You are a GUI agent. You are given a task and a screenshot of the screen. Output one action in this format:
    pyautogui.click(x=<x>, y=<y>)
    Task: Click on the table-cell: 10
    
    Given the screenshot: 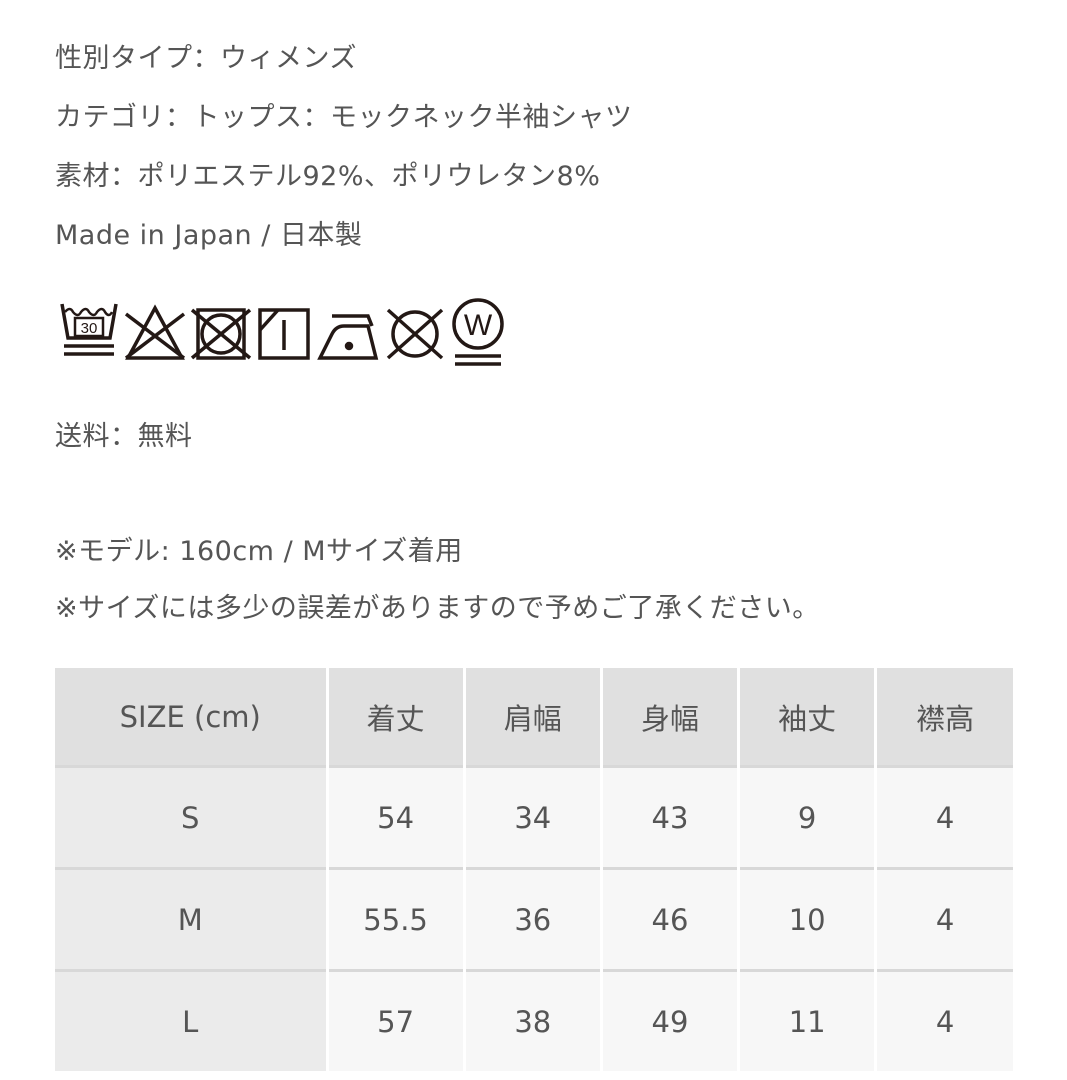 What is the action you would take?
    pyautogui.click(x=807, y=919)
    